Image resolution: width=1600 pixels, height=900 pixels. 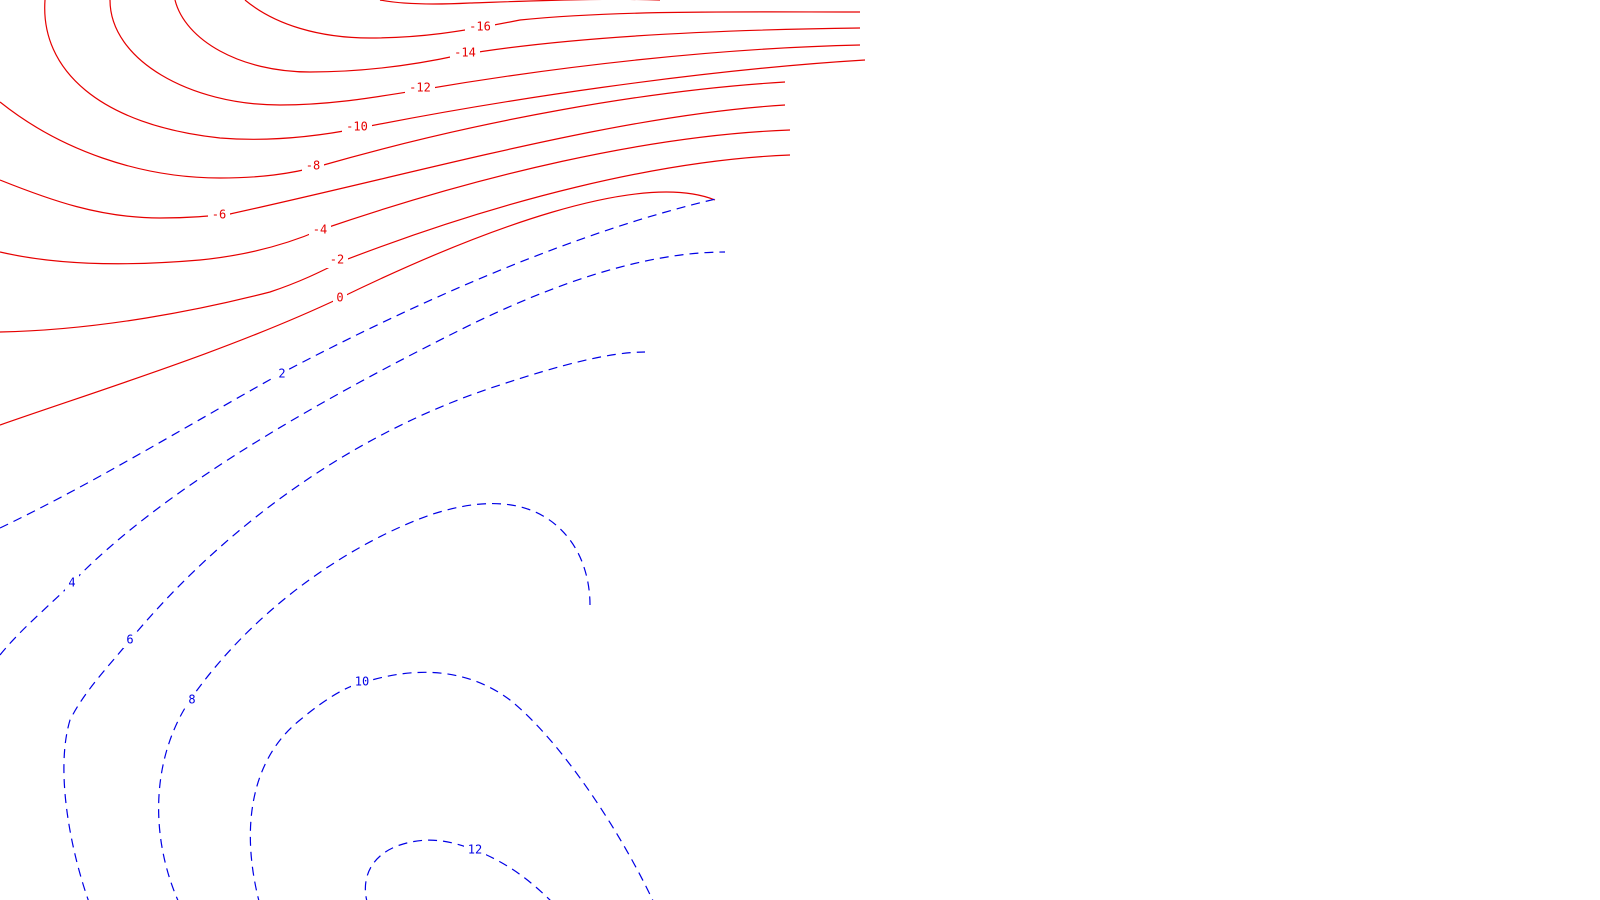 I want to click on contour-label-minus-12: -12, so click(x=420, y=88).